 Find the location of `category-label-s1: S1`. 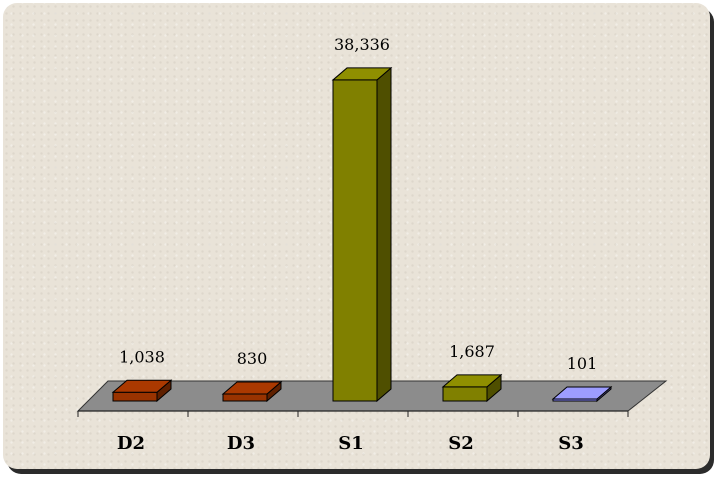

category-label-s1: S1 is located at coordinates (351, 443).